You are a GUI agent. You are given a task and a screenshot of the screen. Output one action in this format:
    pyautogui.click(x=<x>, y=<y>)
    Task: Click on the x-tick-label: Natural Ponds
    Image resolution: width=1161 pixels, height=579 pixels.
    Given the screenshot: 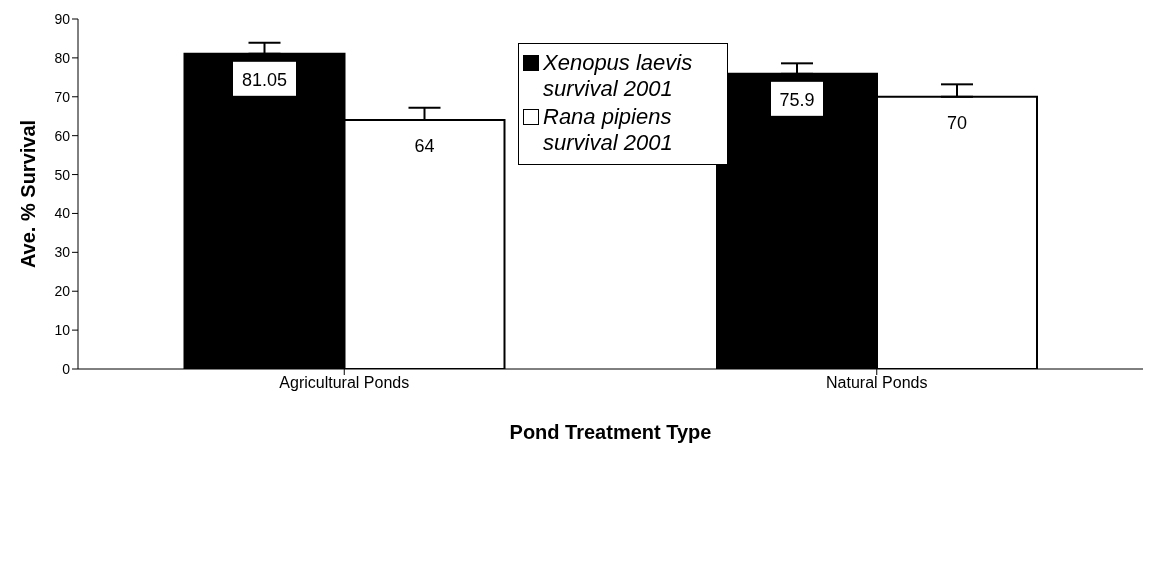 What is the action you would take?
    pyautogui.click(x=877, y=383)
    